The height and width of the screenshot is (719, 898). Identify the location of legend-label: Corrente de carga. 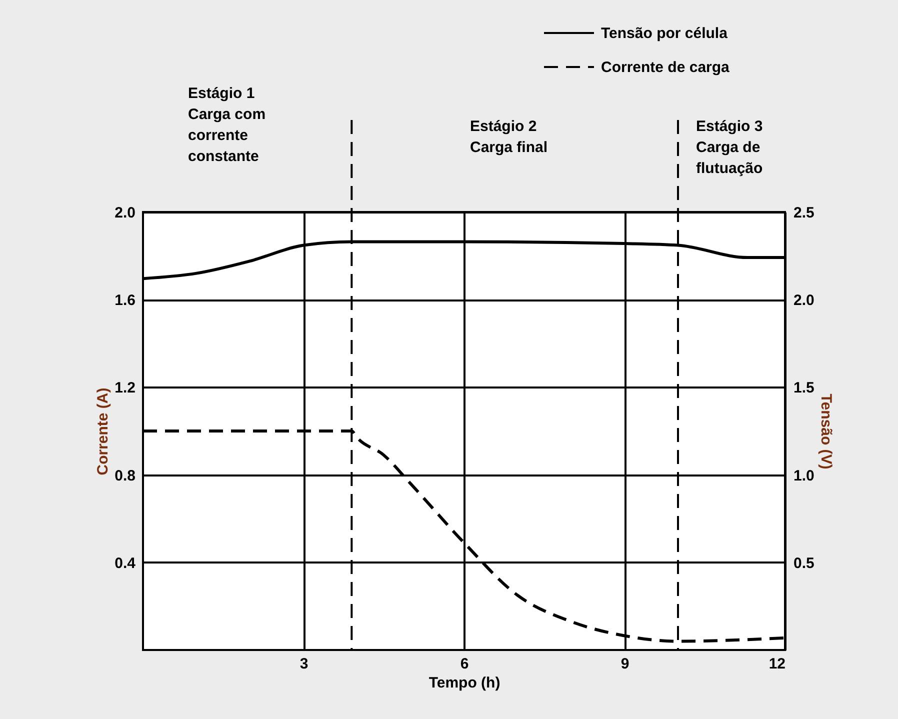
(665, 67).